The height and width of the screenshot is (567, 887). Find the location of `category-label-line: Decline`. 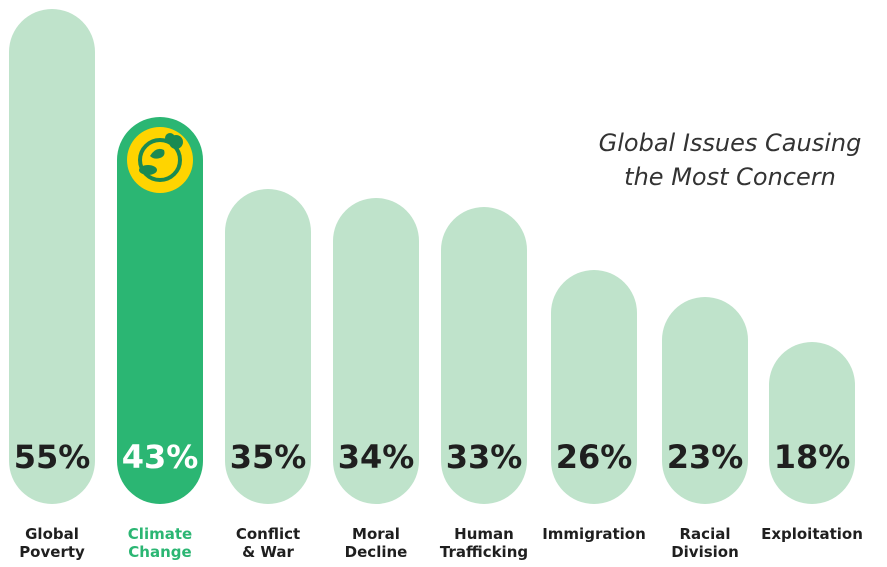

category-label-line: Decline is located at coordinates (376, 552).